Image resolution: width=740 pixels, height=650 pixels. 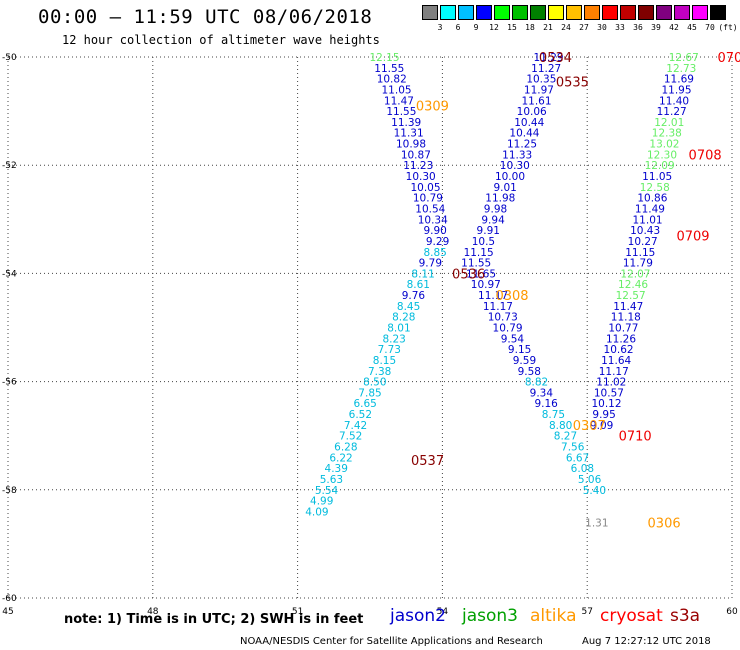 What do you see at coordinates (483, 242) in the screenshot?
I see `wave-height-value: 10.5` at bounding box center [483, 242].